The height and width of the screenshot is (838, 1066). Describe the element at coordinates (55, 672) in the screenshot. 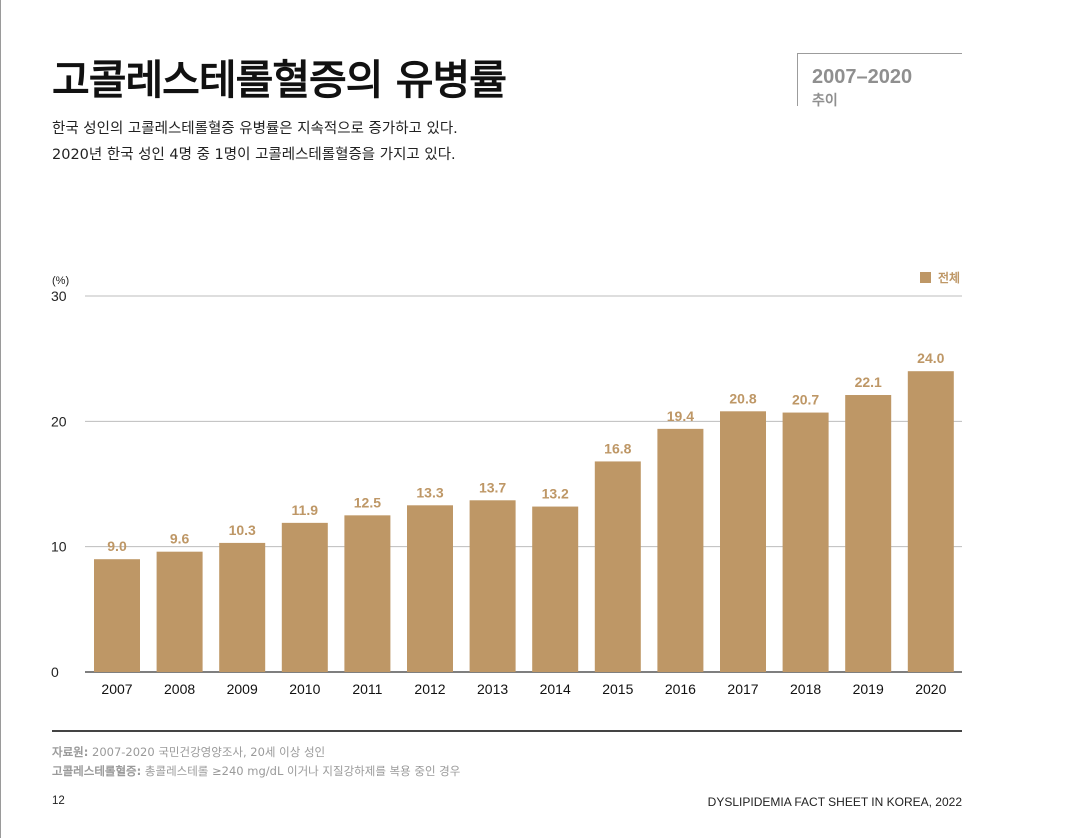

I see `y-tick-label: 0` at that location.